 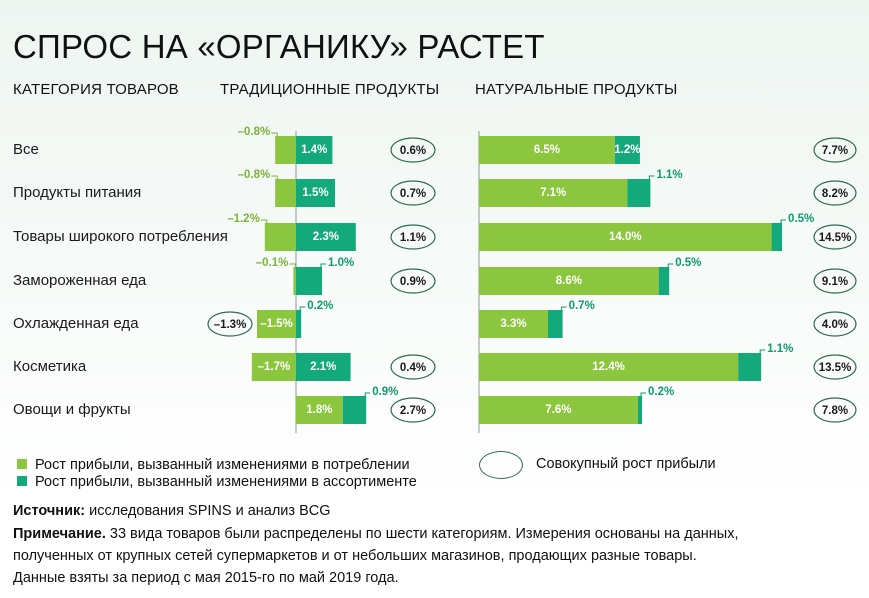 What do you see at coordinates (80, 280) in the screenshot?
I see `category-label: Замороженная еда` at bounding box center [80, 280].